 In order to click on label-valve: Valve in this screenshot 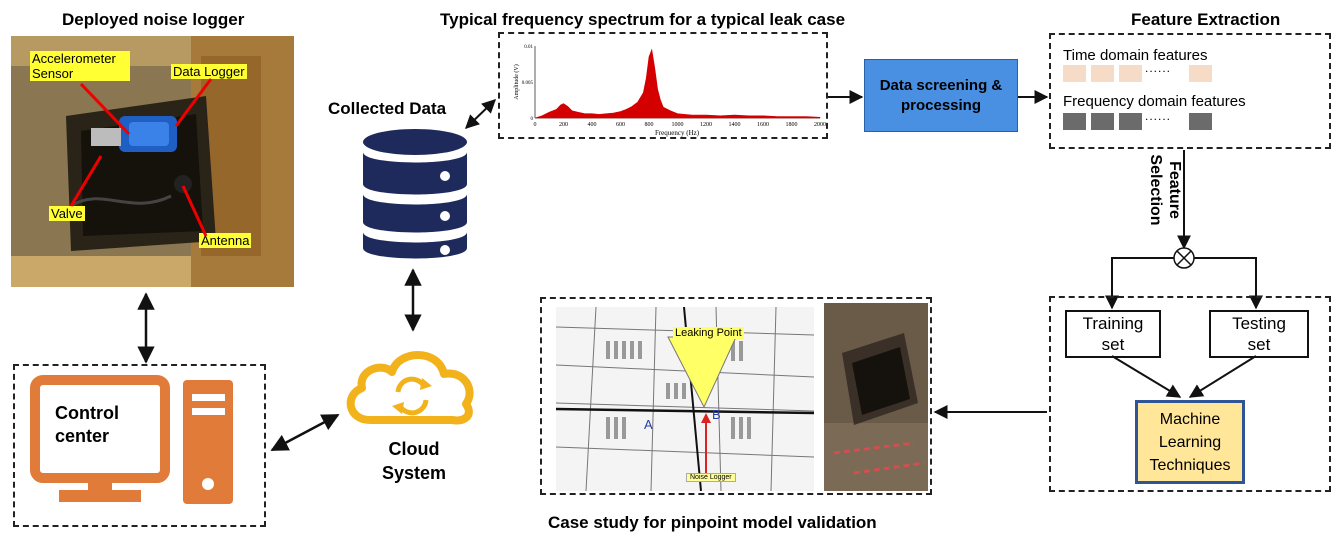, I will do `click(67, 213)`.